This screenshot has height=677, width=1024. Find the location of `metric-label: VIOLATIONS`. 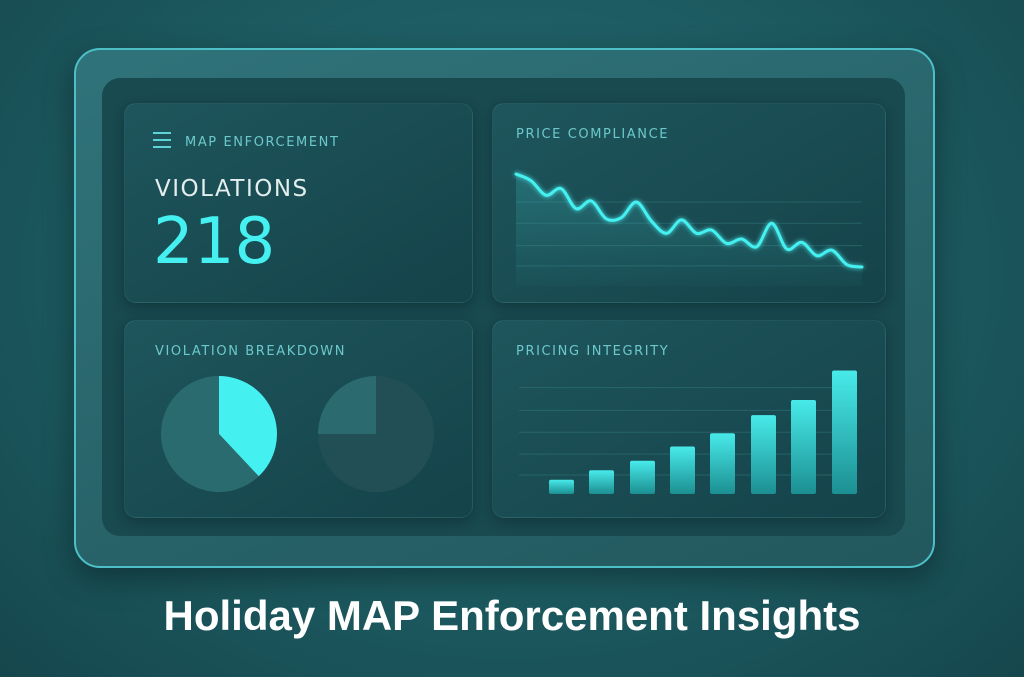

metric-label: VIOLATIONS is located at coordinates (232, 189).